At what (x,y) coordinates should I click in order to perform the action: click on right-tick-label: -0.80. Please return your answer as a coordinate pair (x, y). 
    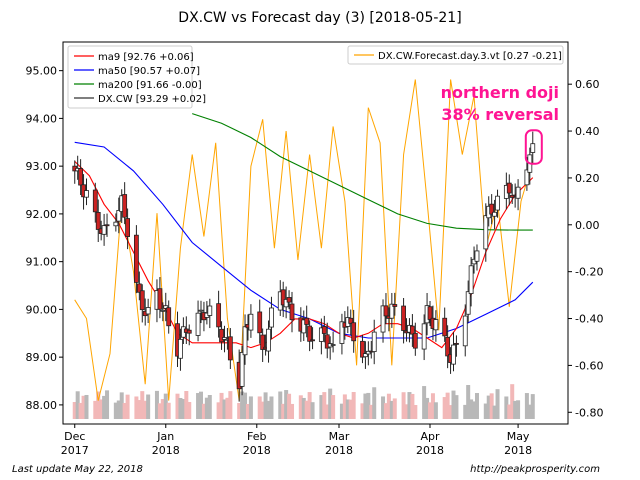
    Looking at the image, I should click on (589, 412).